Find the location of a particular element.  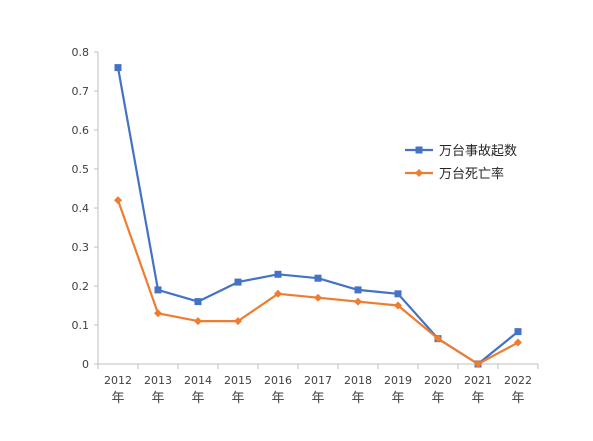

x-tick-label-year: 2019 is located at coordinates (398, 380).